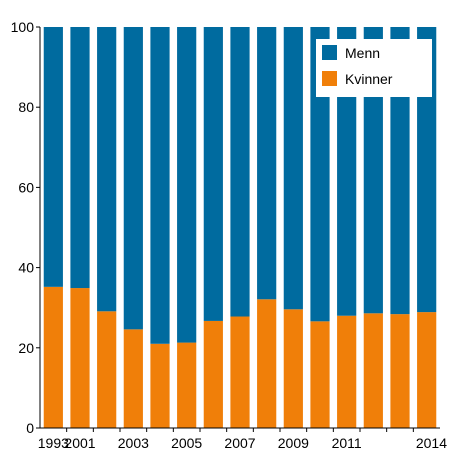 The image size is (450, 466). Describe the element at coordinates (369, 79) in the screenshot. I see `legend-label-kvinner: Kvinner` at that location.